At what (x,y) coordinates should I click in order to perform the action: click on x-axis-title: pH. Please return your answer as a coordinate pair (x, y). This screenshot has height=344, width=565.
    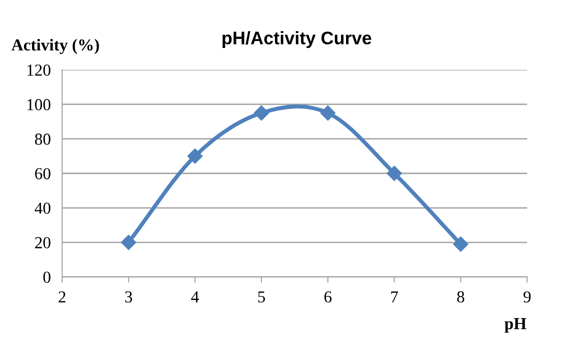
    Looking at the image, I should click on (515, 325).